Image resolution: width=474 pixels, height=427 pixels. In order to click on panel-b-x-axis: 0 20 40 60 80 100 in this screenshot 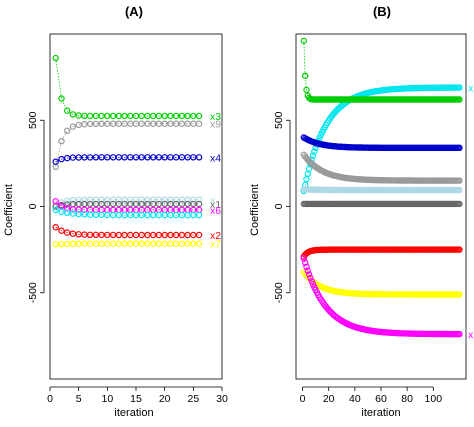, I will do `click(371, 395)`.